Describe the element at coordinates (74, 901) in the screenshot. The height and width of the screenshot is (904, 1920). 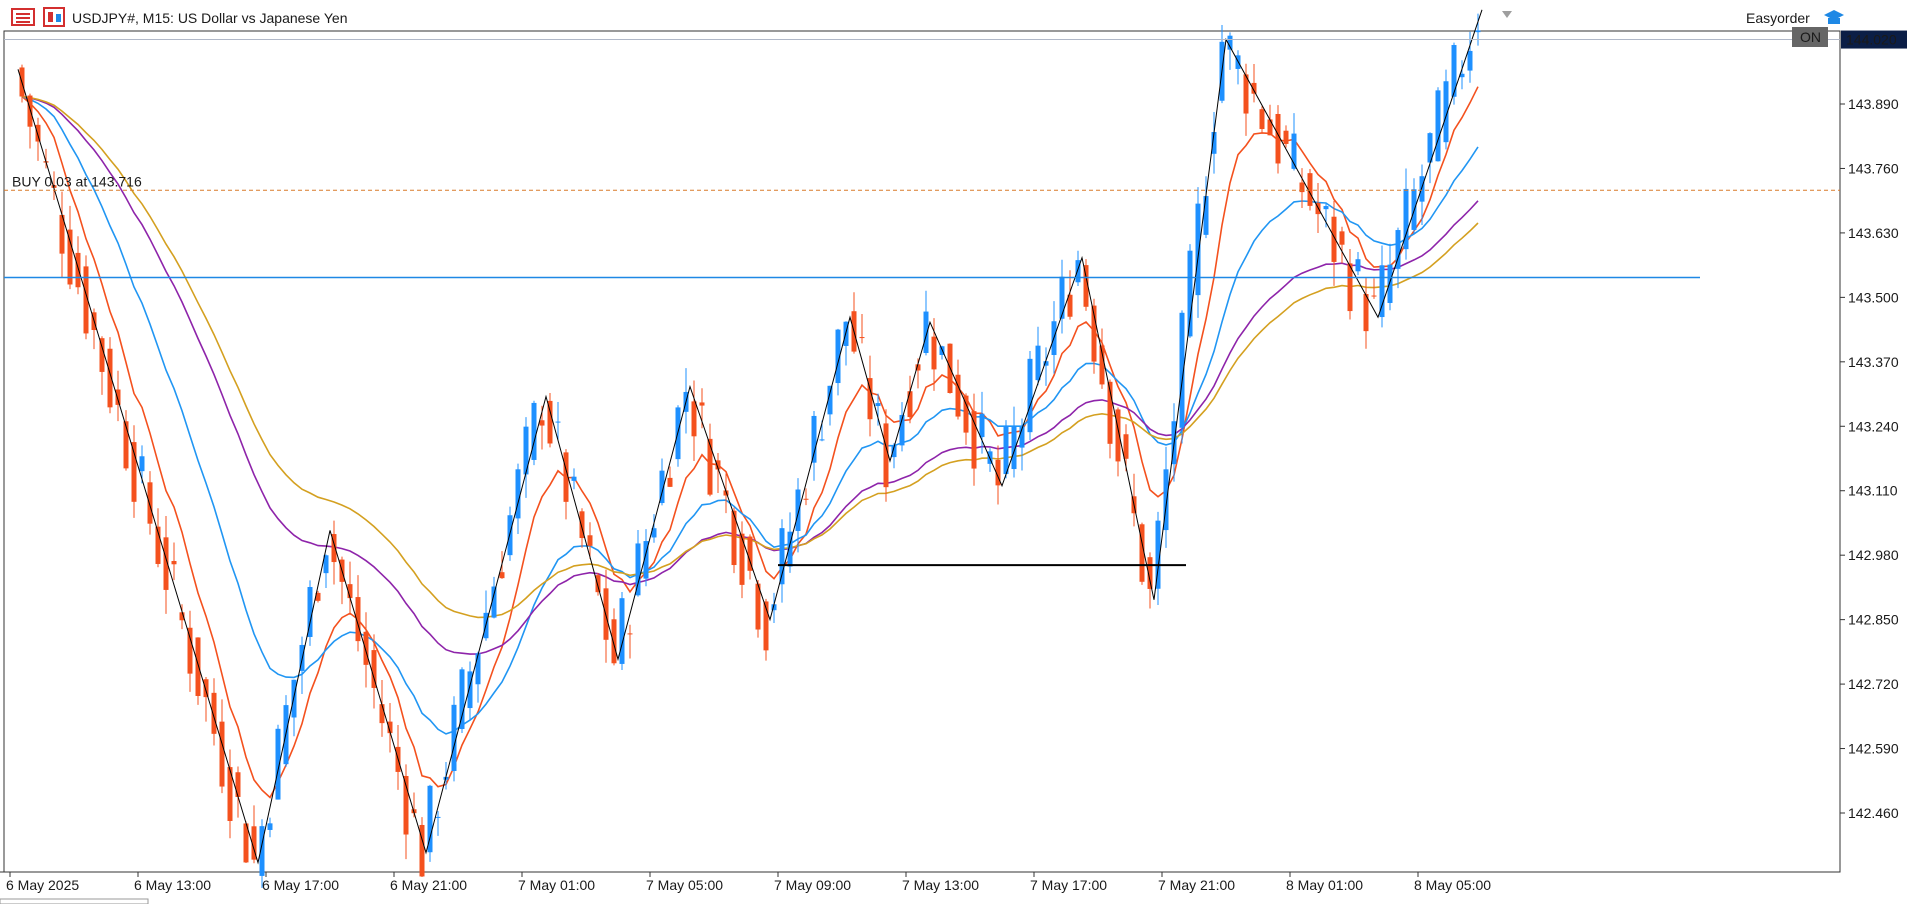
I see `horizontal-scrollbar` at that location.